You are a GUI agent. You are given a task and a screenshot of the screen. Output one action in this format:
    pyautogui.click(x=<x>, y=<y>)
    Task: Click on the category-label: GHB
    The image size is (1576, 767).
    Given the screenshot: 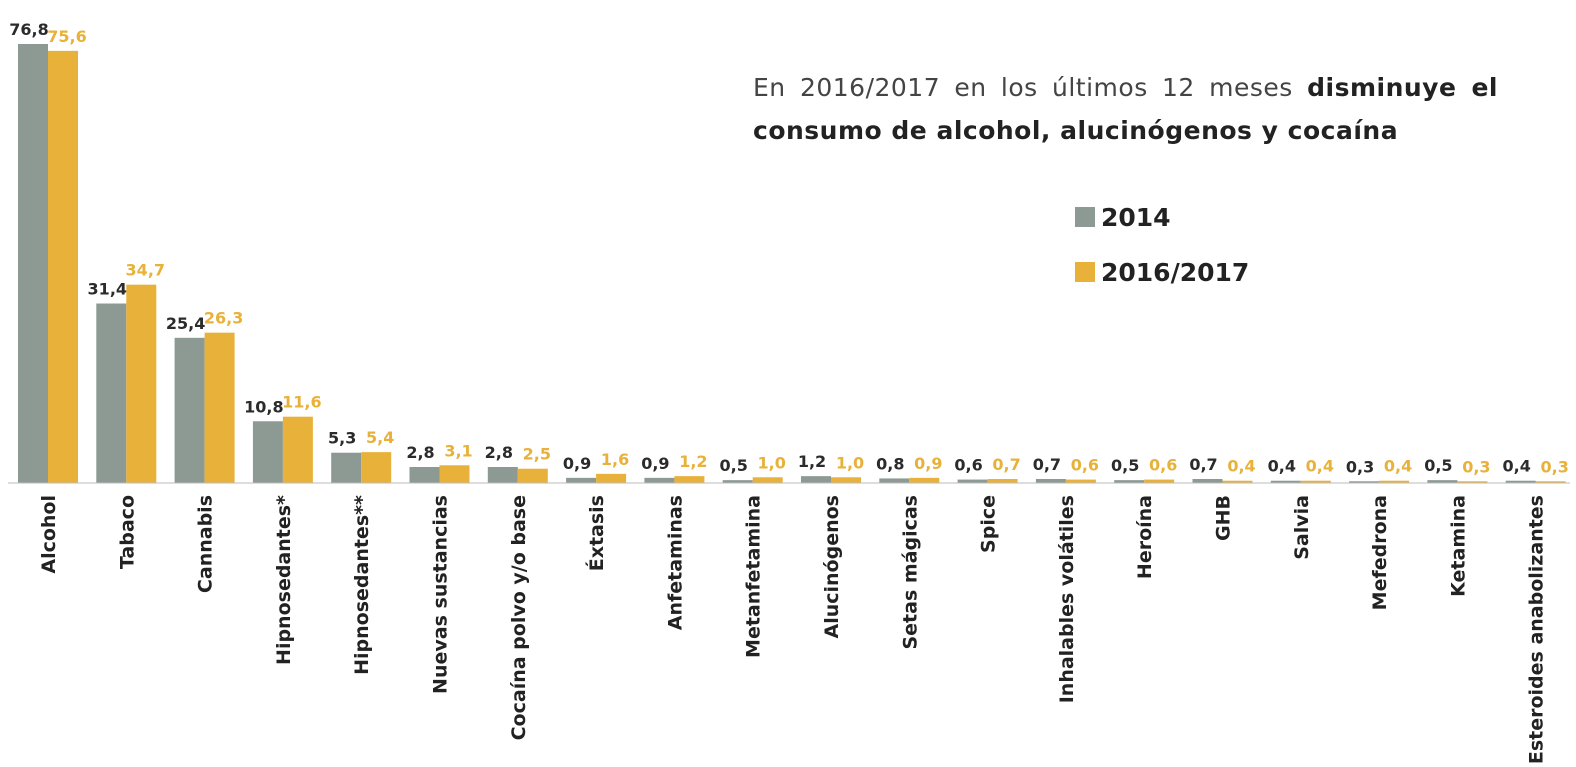 What is the action you would take?
    pyautogui.click(x=1224, y=518)
    